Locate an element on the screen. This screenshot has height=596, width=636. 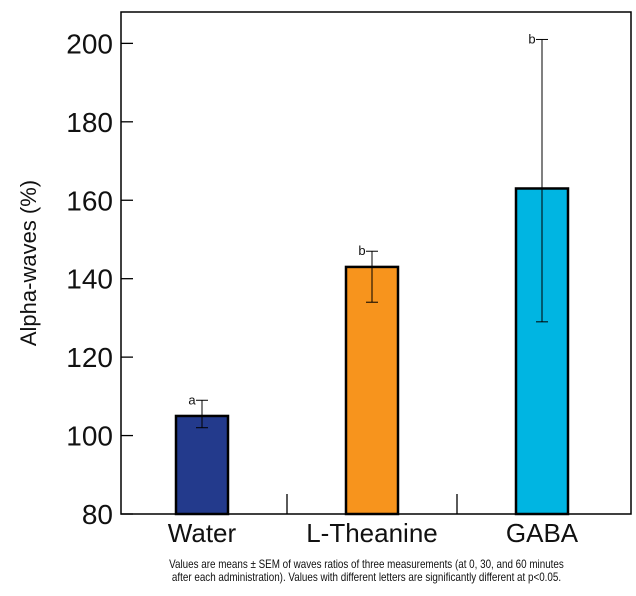
bar-l-theanine is located at coordinates (372, 390).